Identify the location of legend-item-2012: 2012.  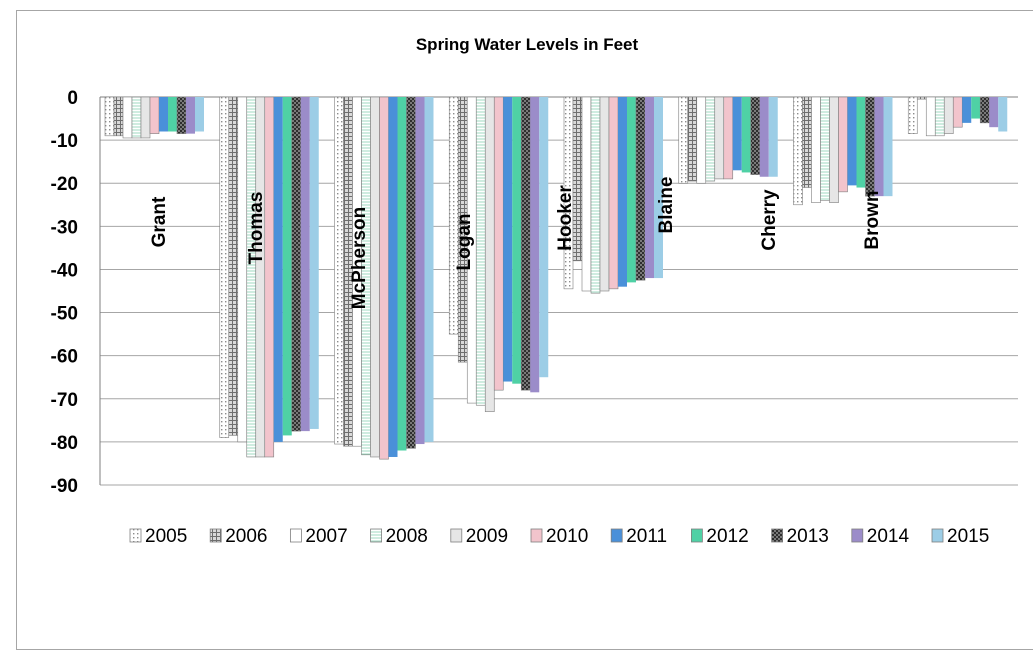
(720, 536).